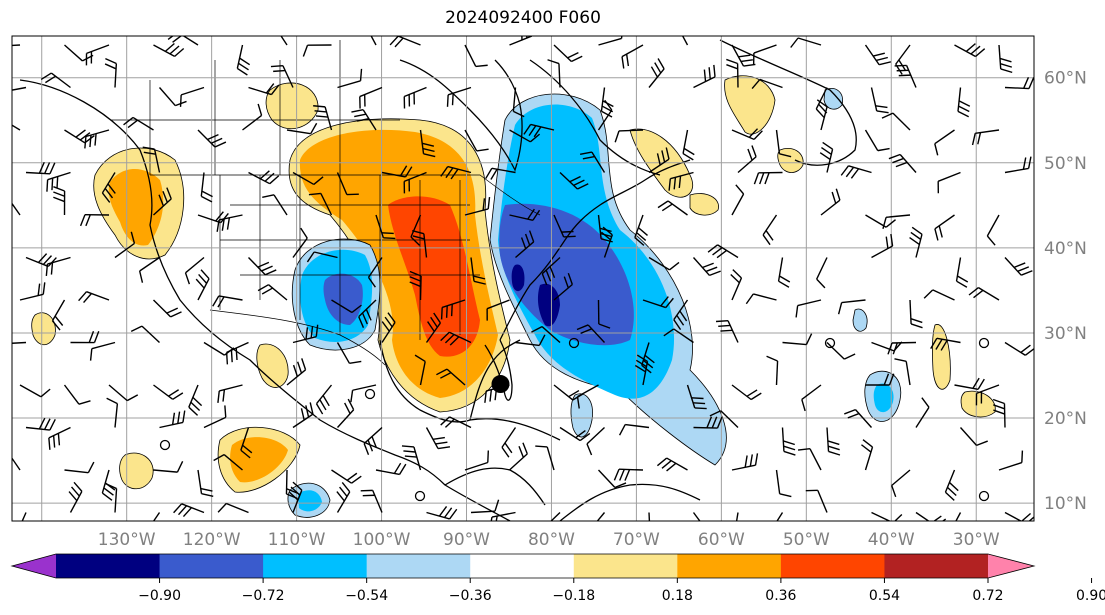  I want to click on negative-anomaly-navy-east, so click(535, 295).